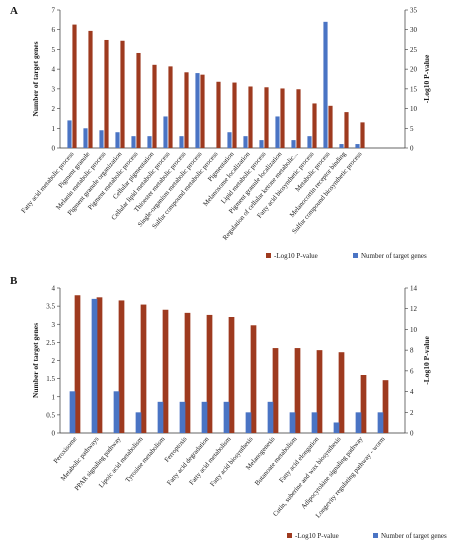  I want to click on right-tick-label: 35, so click(414, 11).